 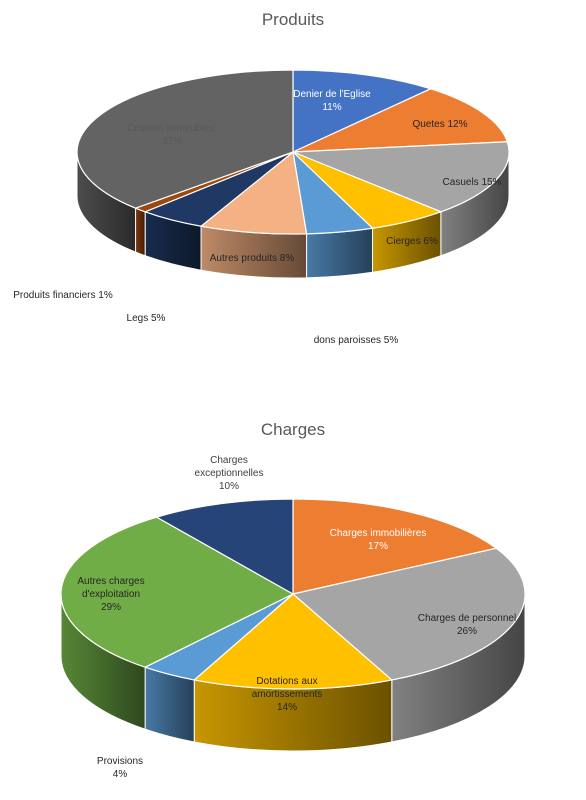 I want to click on data-label-produits-financiers-1: Produits financiers 1%, so click(x=63, y=295).